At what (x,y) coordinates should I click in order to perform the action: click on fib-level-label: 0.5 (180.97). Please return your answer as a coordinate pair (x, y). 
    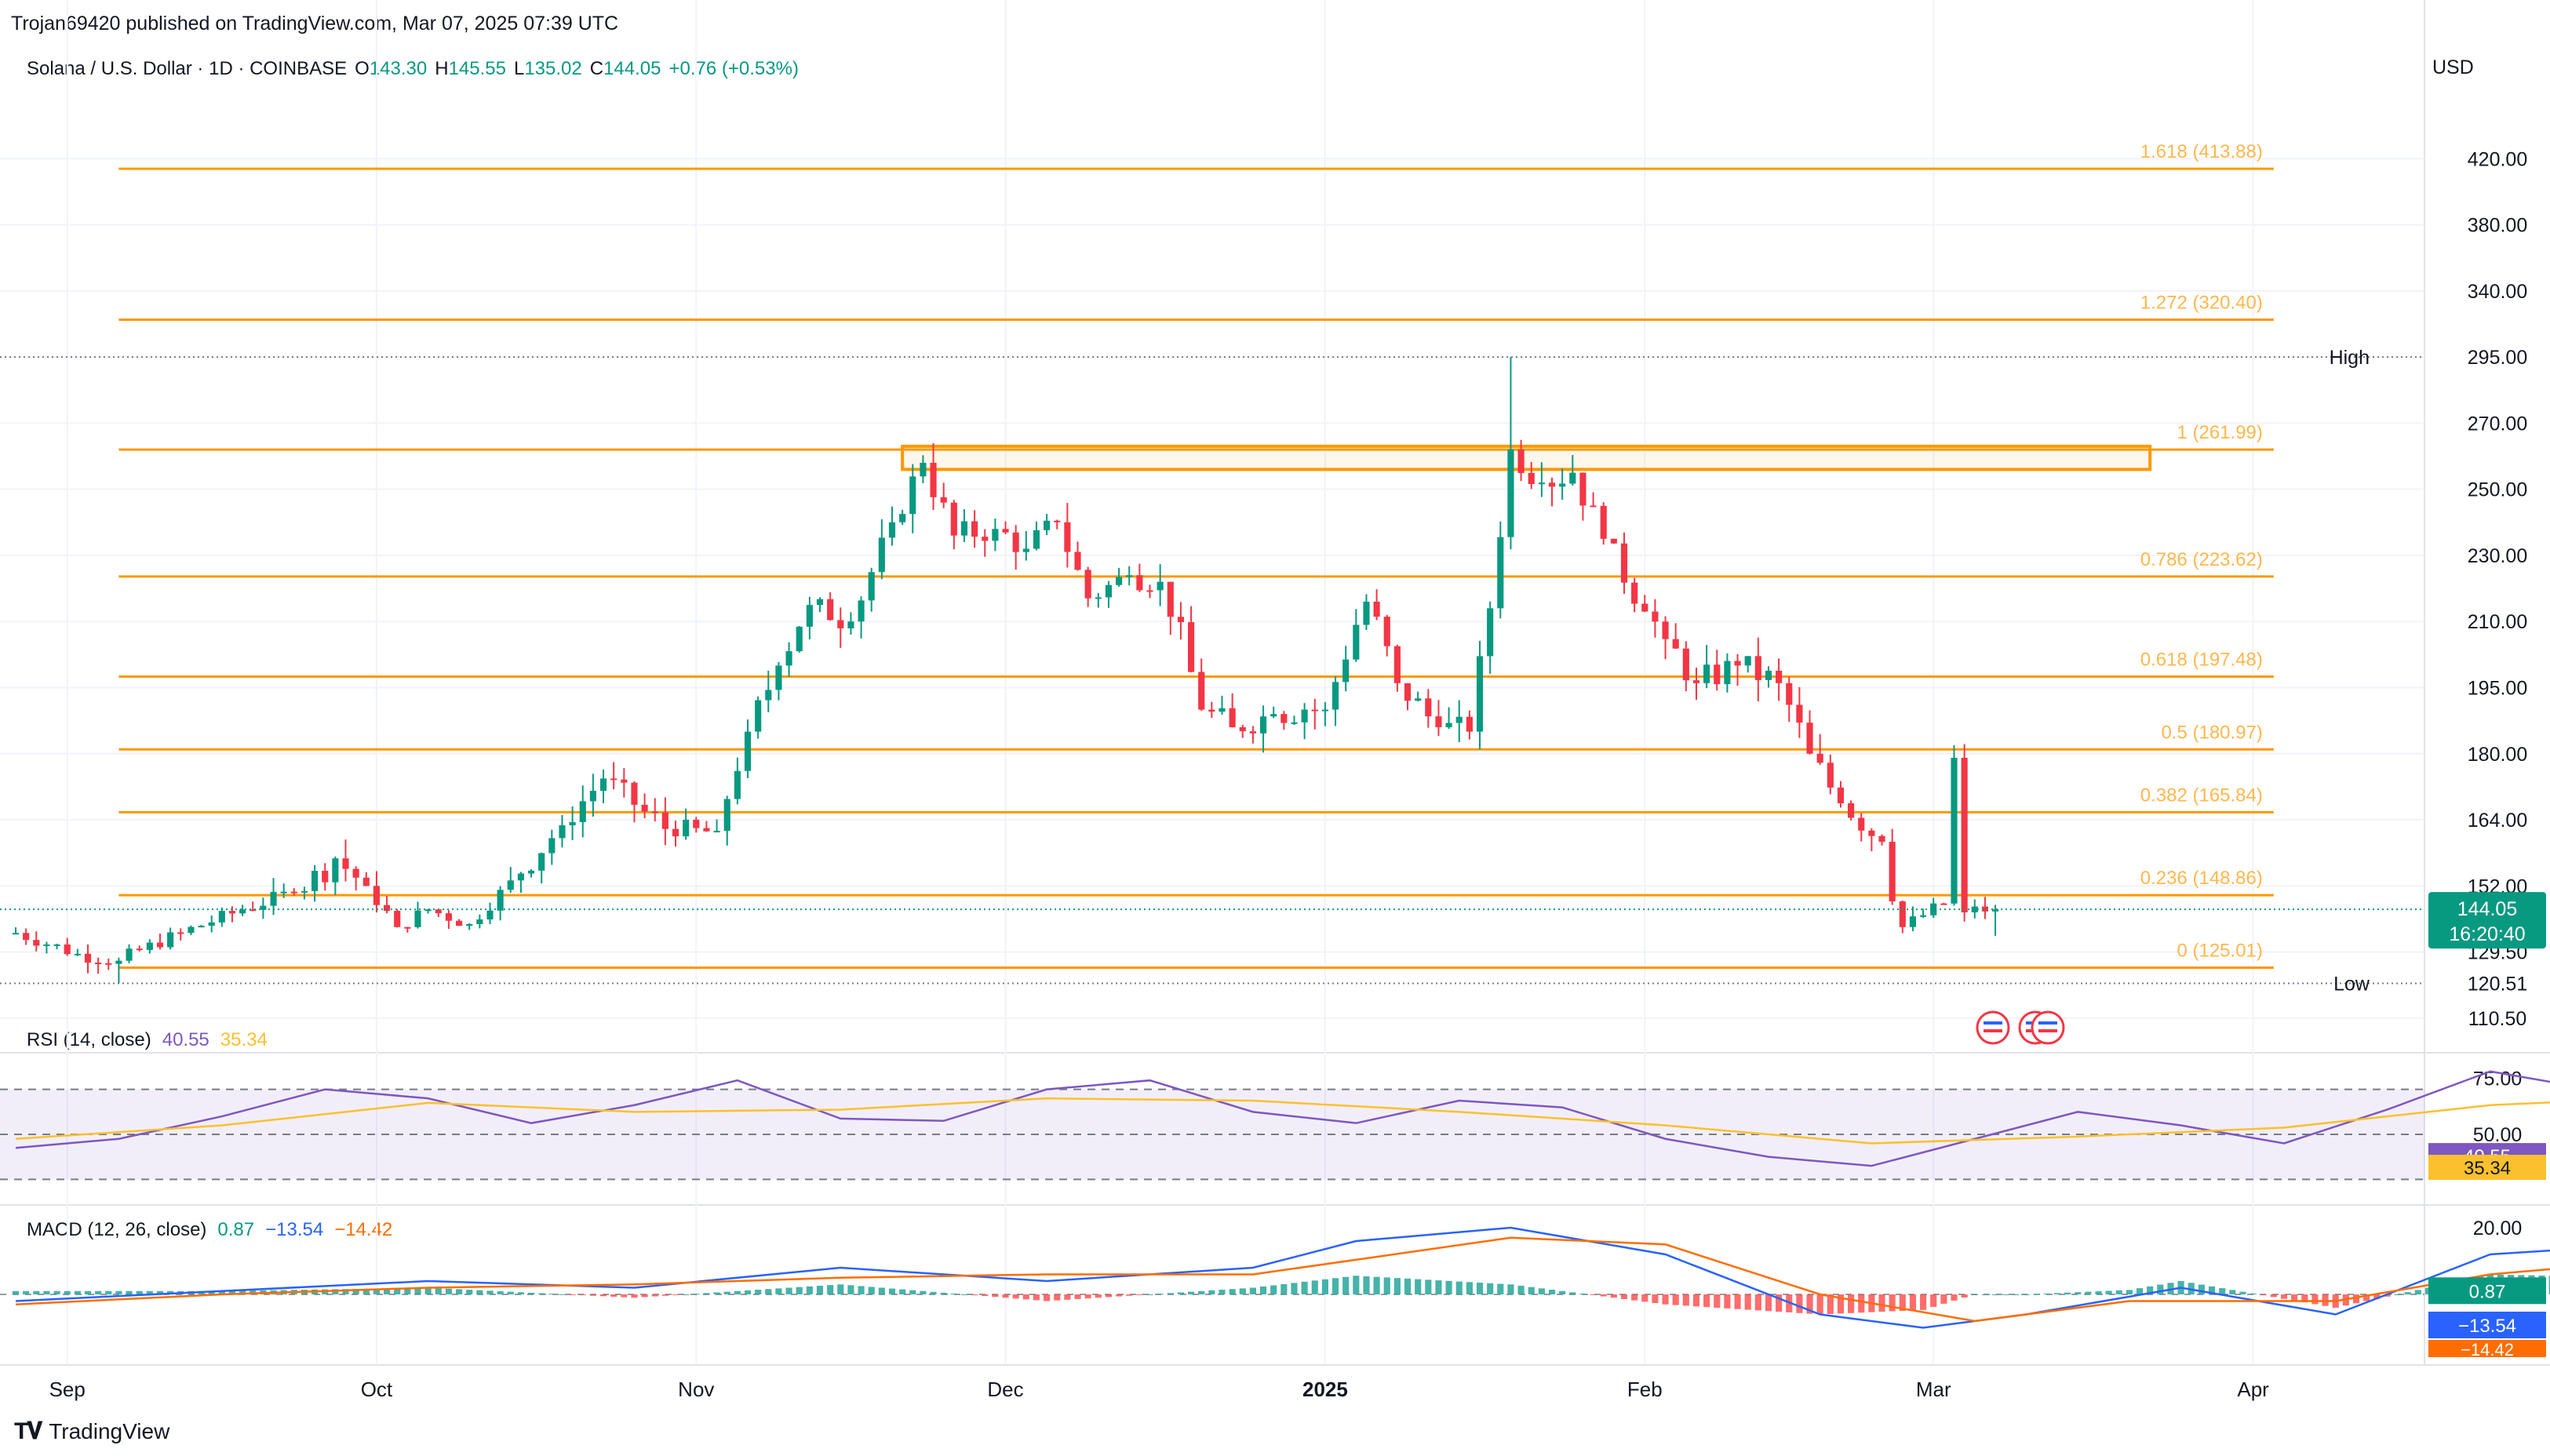
    Looking at the image, I should click on (2211, 732).